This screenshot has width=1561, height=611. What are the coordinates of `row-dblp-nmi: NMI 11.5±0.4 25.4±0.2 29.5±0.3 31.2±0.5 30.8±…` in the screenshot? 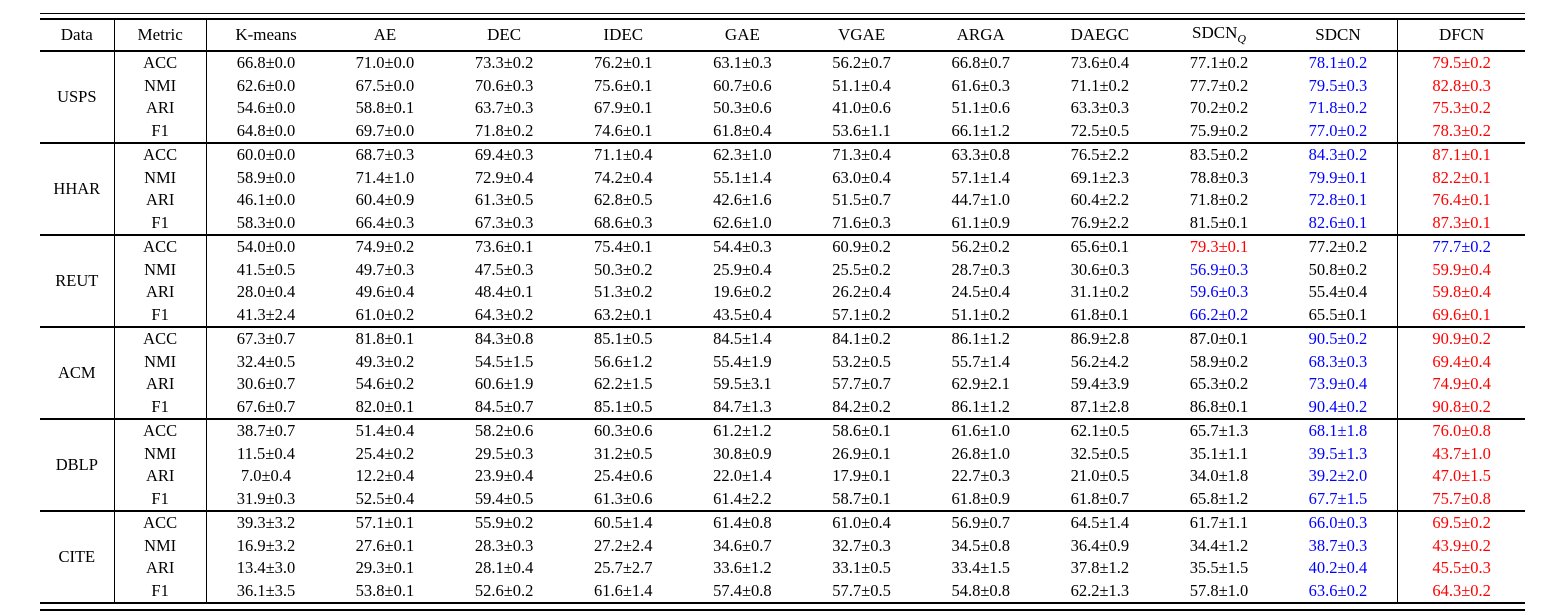 It's located at (782, 453).